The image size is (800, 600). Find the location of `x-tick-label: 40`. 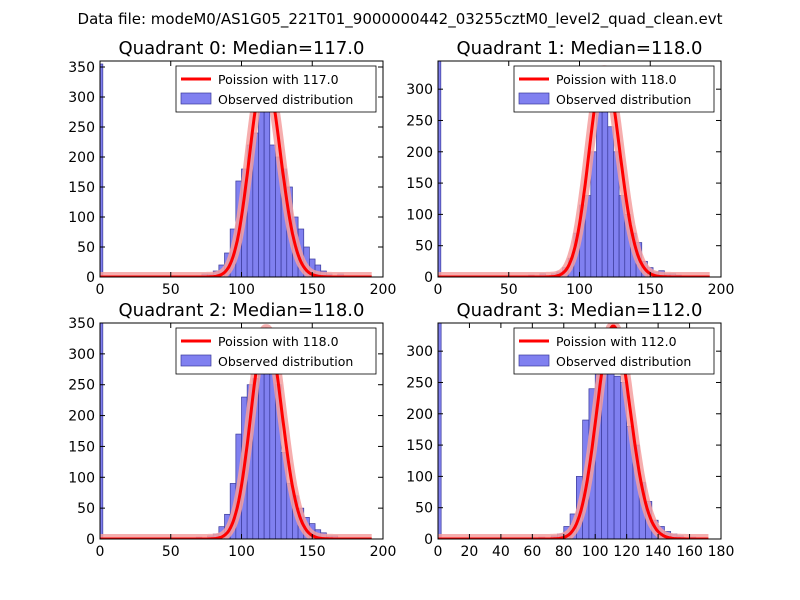

x-tick-label: 40 is located at coordinates (501, 552).